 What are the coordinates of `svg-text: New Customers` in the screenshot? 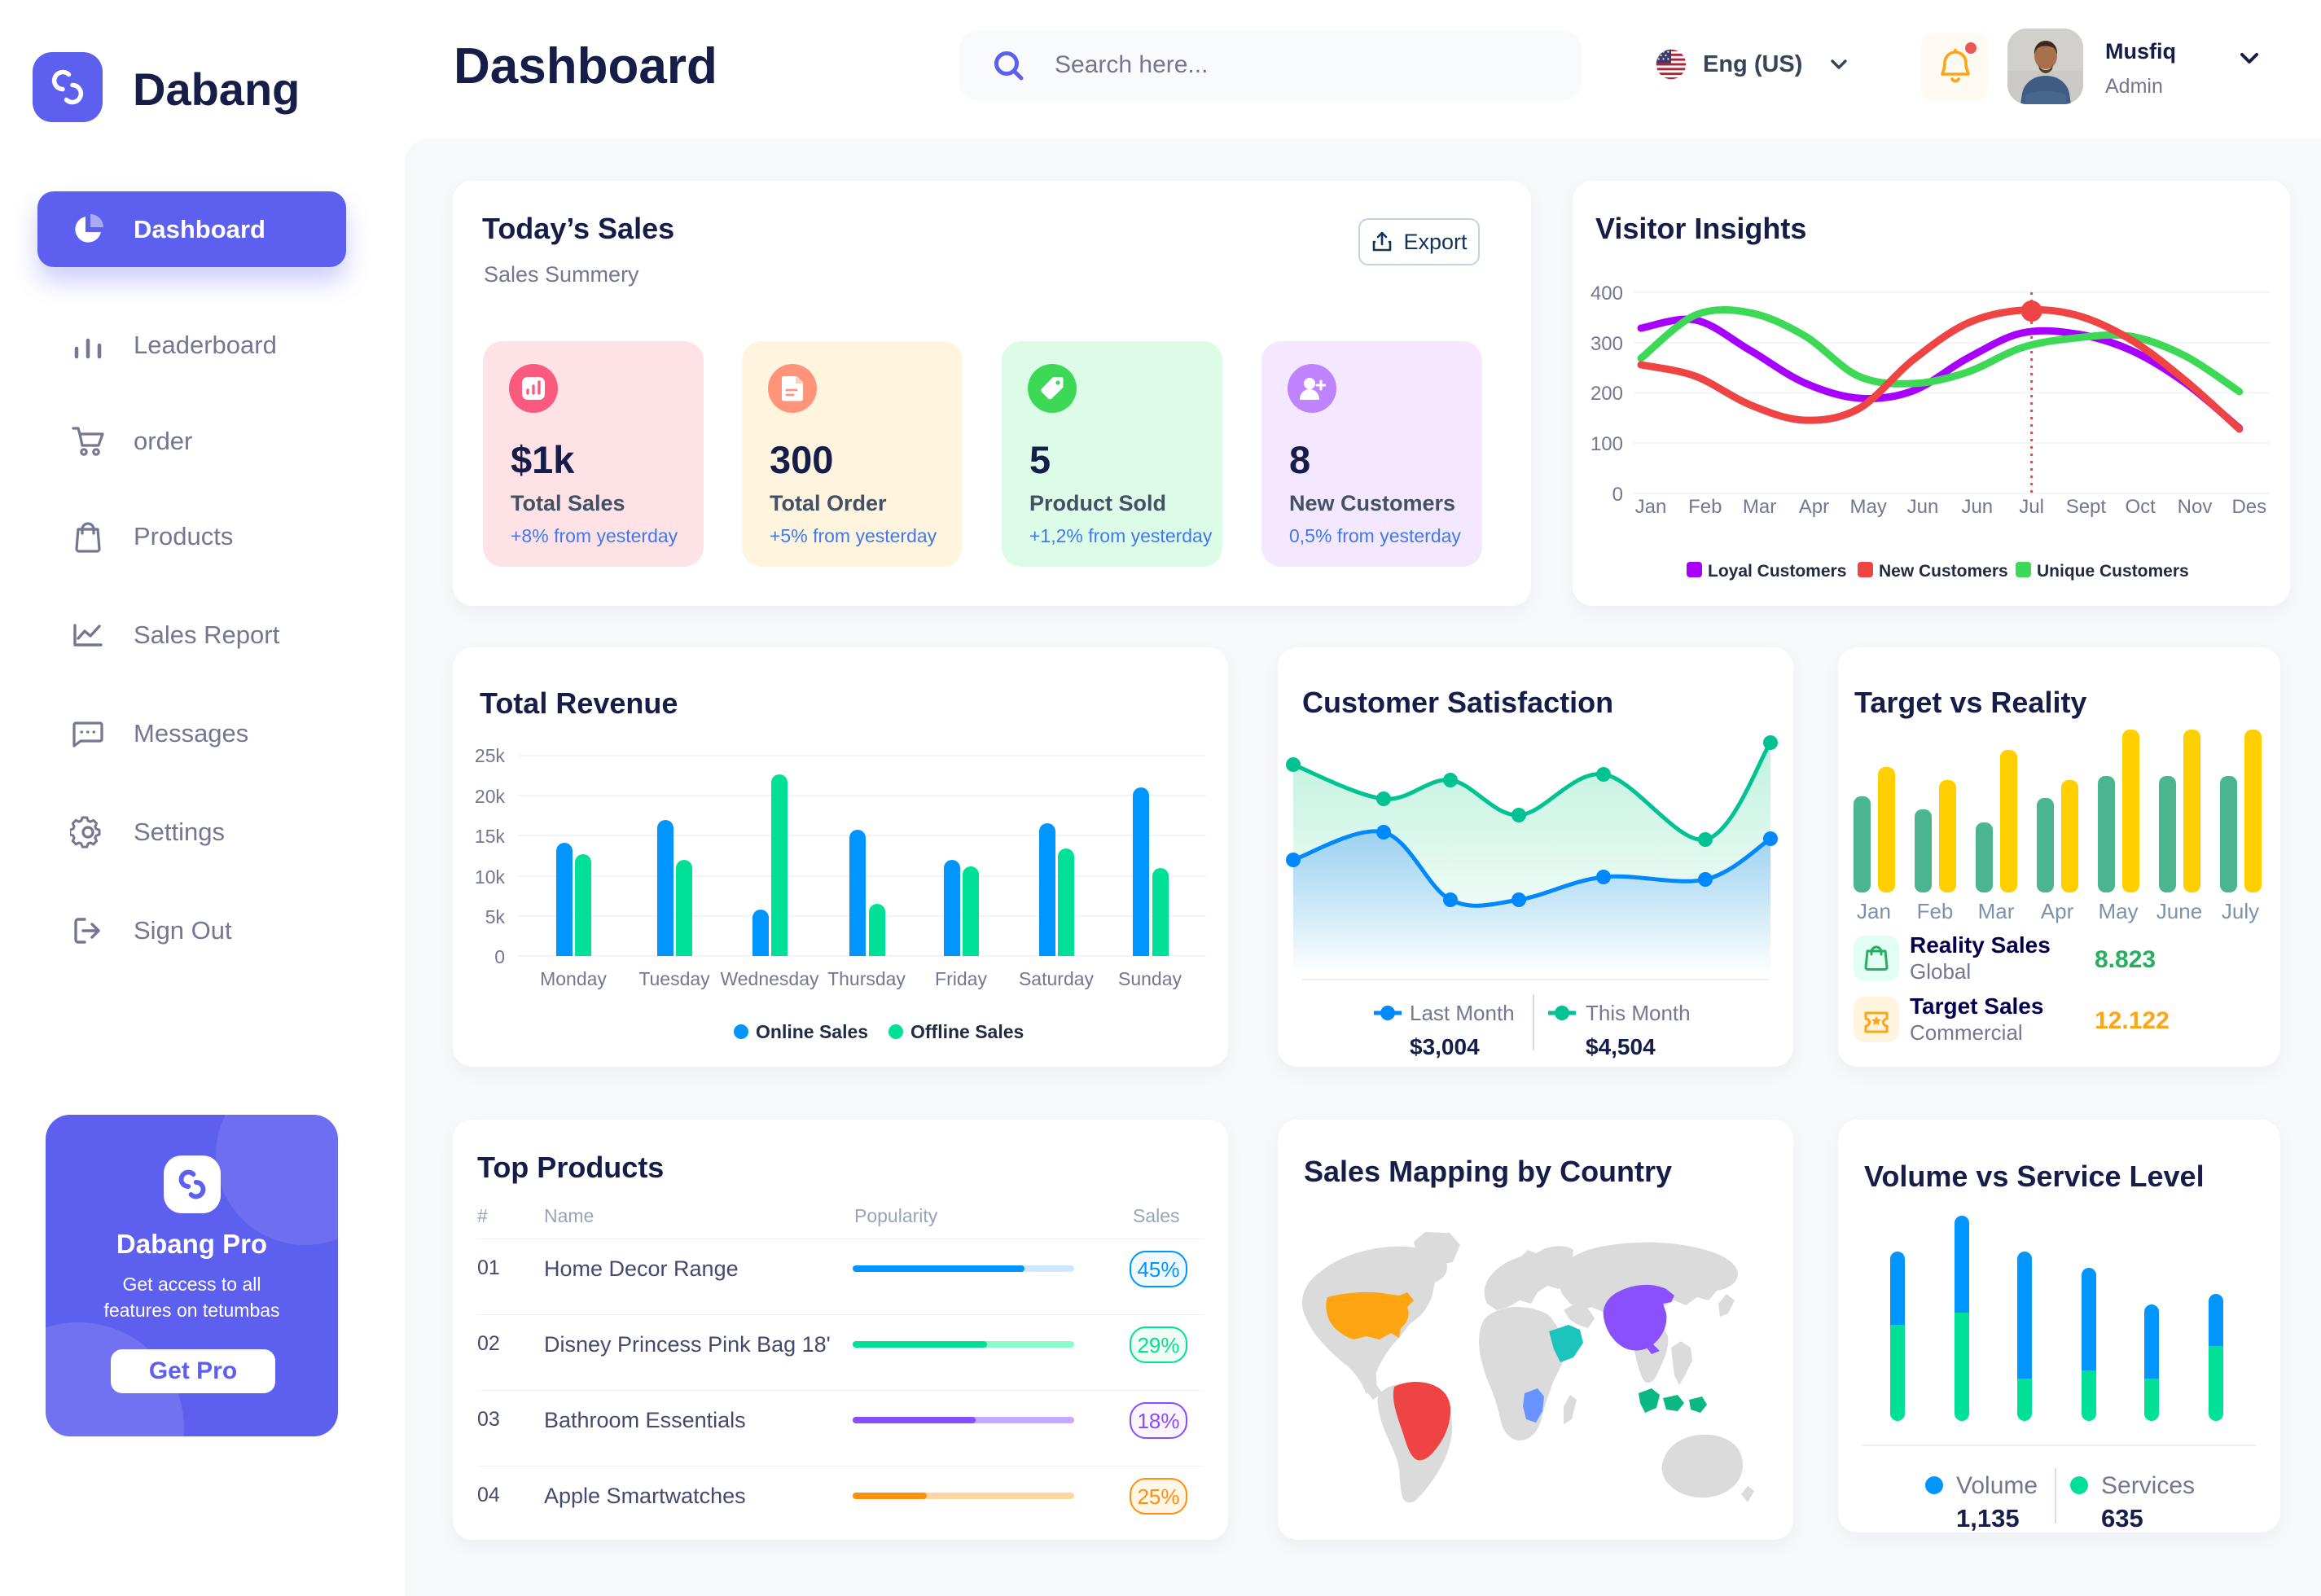 It's located at (1943, 571).